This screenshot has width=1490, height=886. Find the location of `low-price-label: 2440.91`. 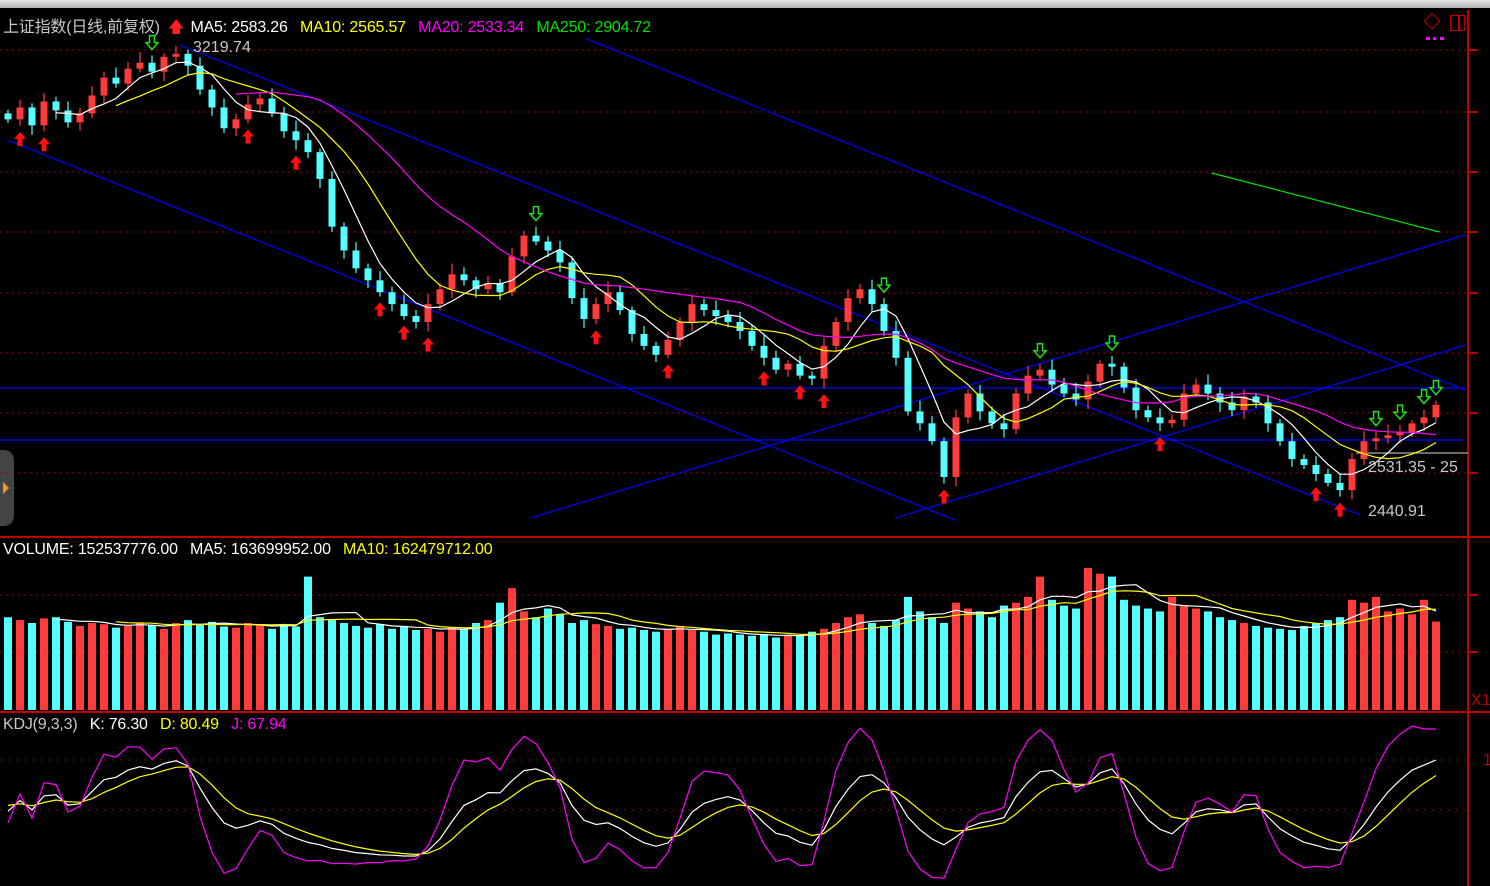

low-price-label: 2440.91 is located at coordinates (1397, 511).